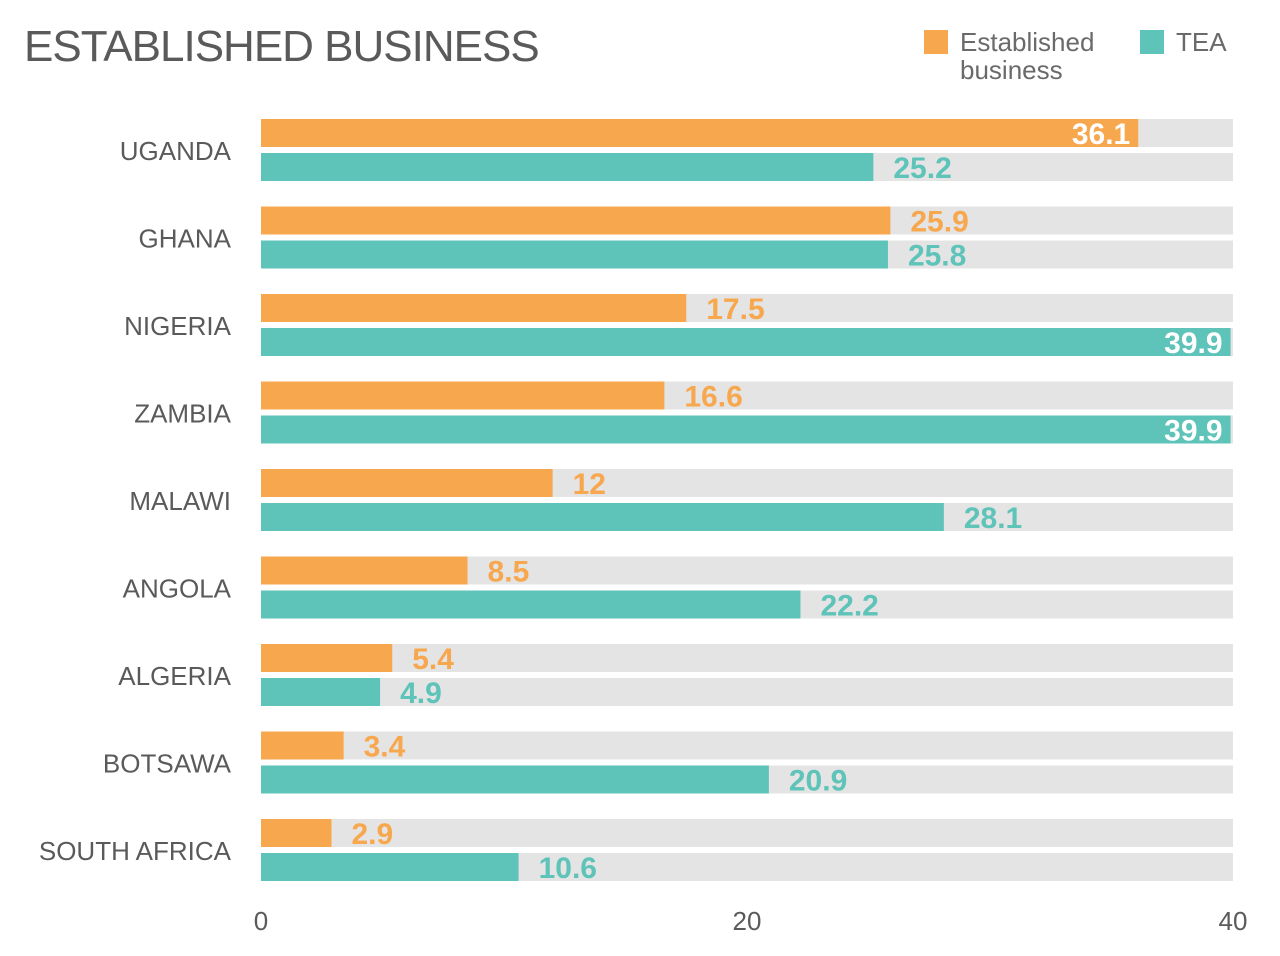 The width and height of the screenshot is (1280, 956). What do you see at coordinates (939, 222) in the screenshot?
I see `value-label-established-ghana: 25.9` at bounding box center [939, 222].